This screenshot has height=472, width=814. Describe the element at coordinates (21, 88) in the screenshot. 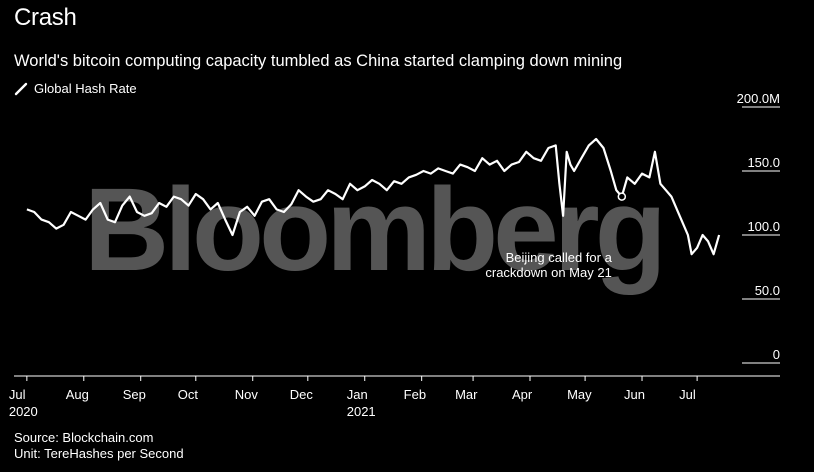

I see `legend-line-icon` at that location.